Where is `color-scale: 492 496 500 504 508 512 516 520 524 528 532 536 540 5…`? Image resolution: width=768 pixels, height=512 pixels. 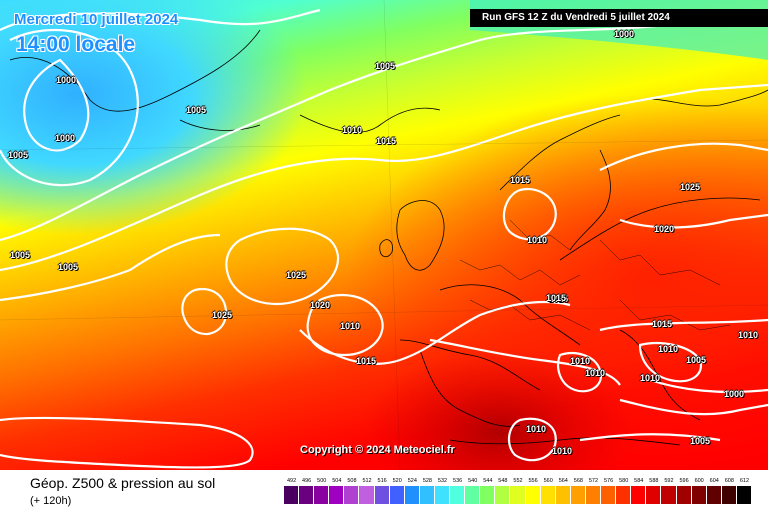 color-scale: 492 496 500 504 508 512 516 520 524 528 532 536 540 5… is located at coordinates (518, 492).